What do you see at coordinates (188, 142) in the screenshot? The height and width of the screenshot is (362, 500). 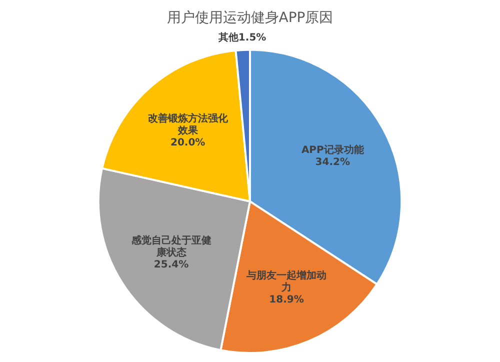 I see `data-label: 20.0%` at bounding box center [188, 142].